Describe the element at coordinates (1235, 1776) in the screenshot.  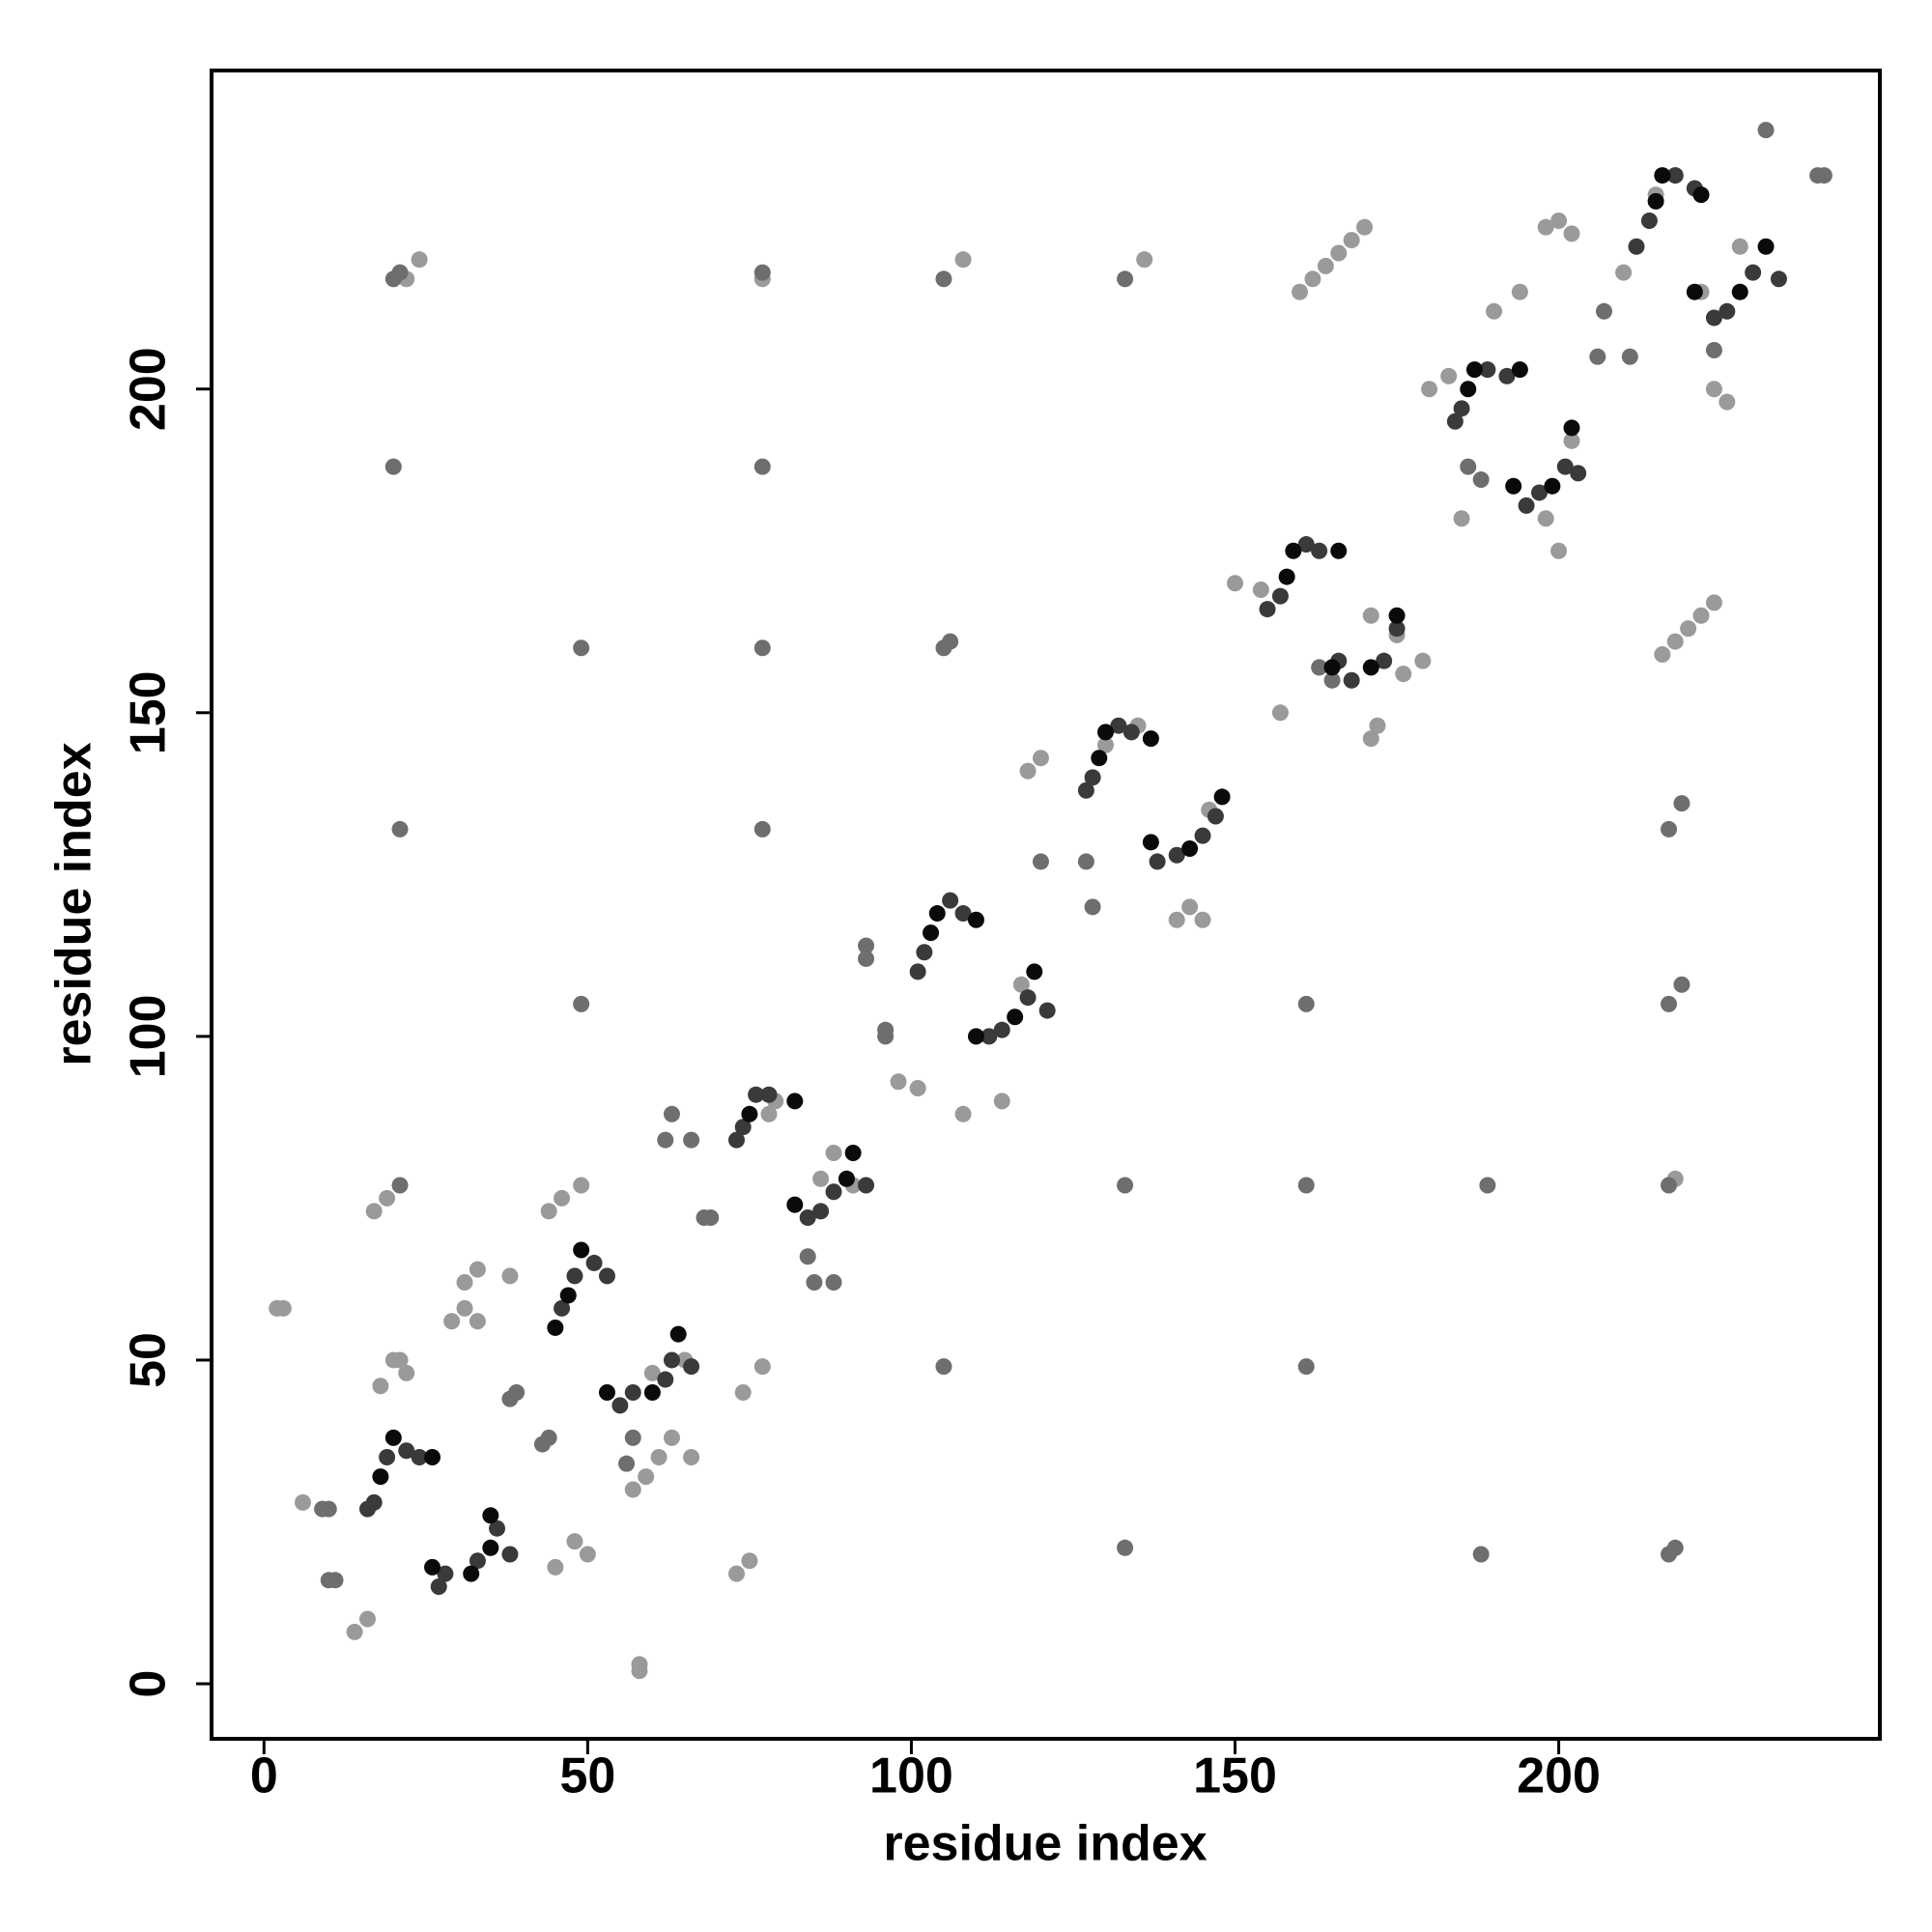
I see `x-tick-label: 150` at that location.